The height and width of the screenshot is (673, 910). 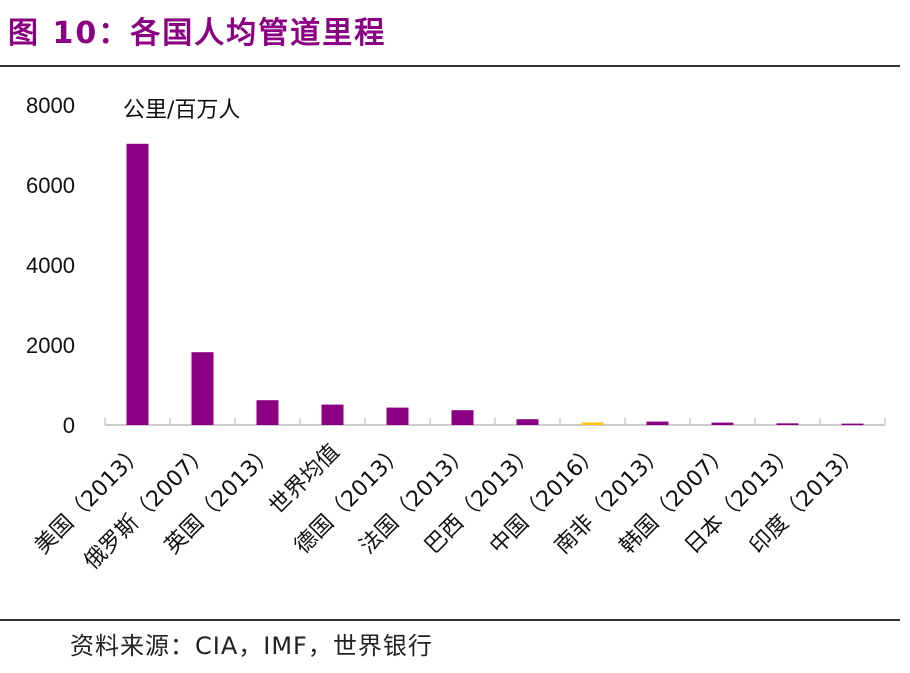 I want to click on y-tick-label: 0, so click(x=69, y=425).